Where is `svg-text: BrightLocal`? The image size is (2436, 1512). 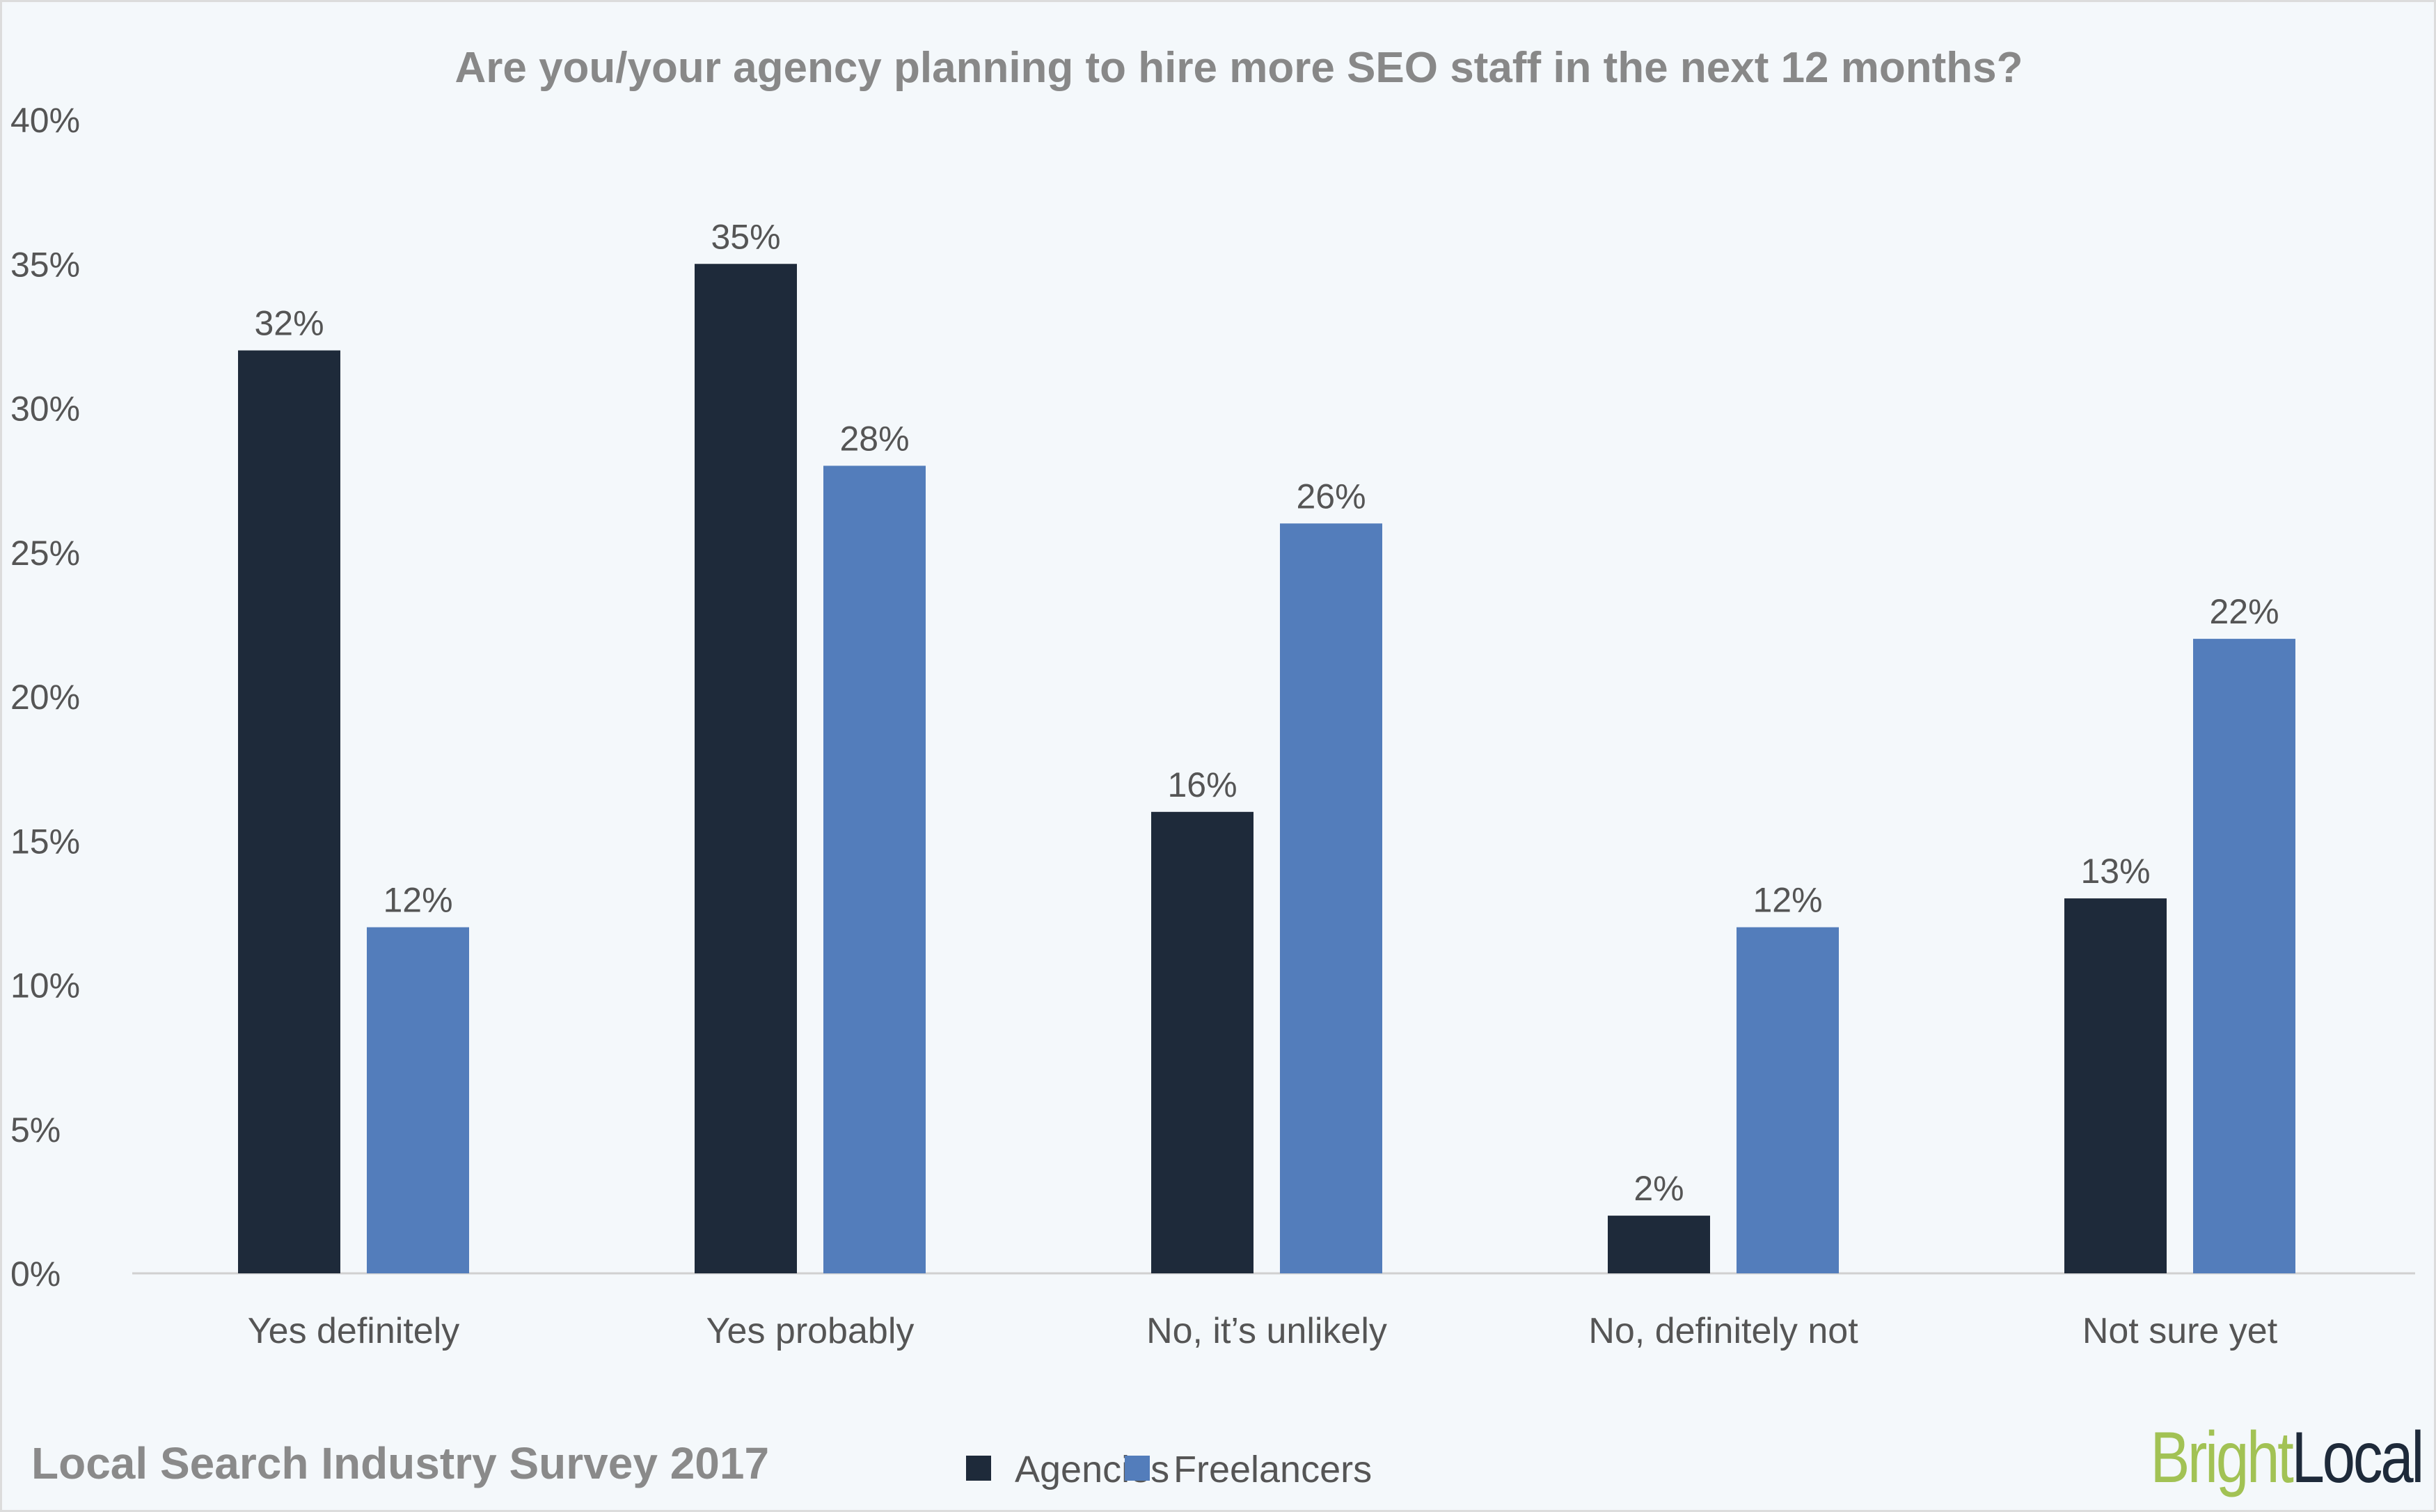
svg-text: BrightLocal is located at coordinates (2286, 1457).